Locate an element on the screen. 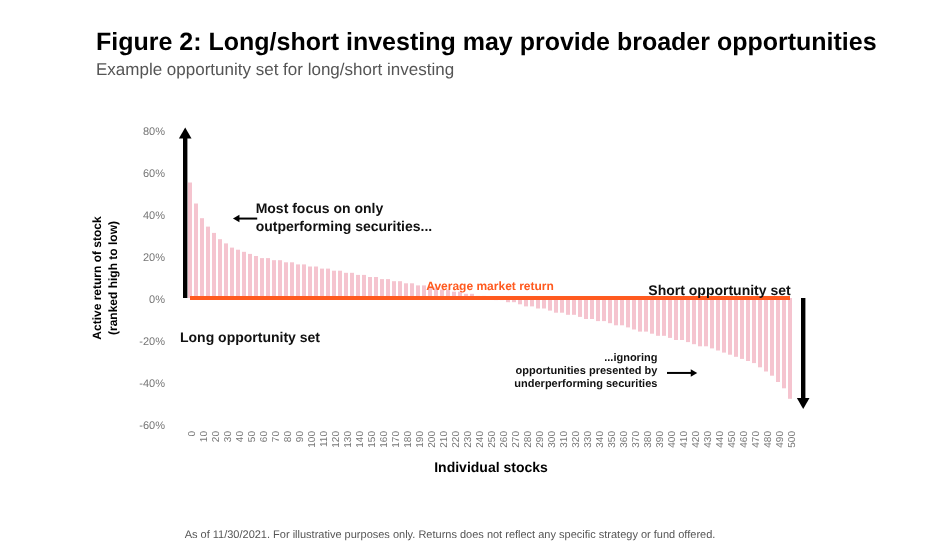 This screenshot has width=950, height=556. chart-title: Figure 2: Long/short investing may provide broader opportunities is located at coordinates (486, 42).